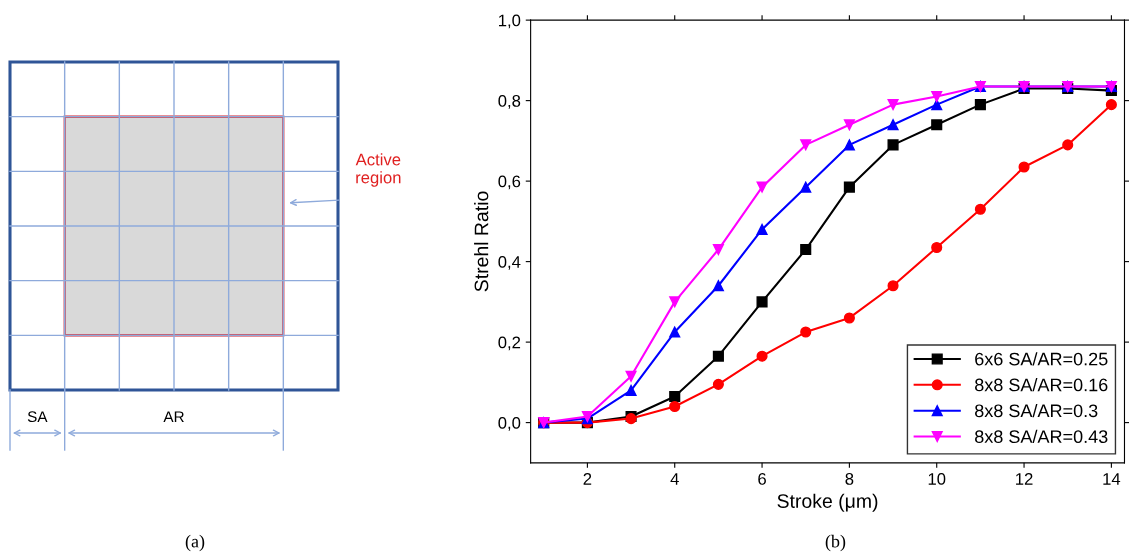 This screenshot has width=1129, height=559. Describe the element at coordinates (849, 479) in the screenshot. I see `x-tick-label: 8` at that location.